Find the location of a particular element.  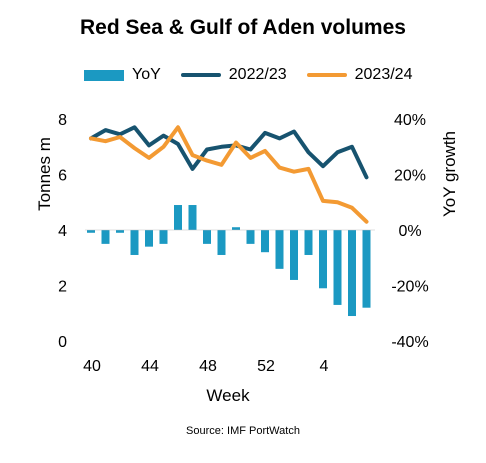

x-axis-title: Week is located at coordinates (228, 395).